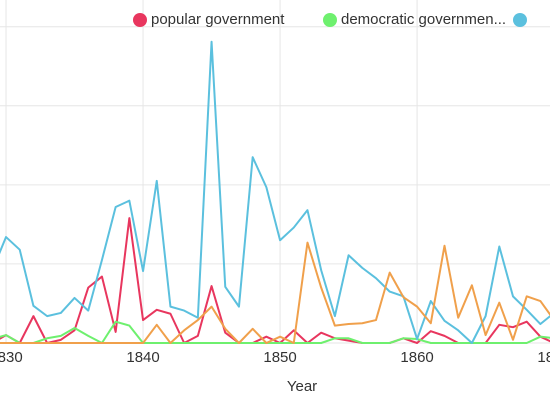 The height and width of the screenshot is (412, 550). I want to click on x-tick-label: 1860, so click(416, 357).